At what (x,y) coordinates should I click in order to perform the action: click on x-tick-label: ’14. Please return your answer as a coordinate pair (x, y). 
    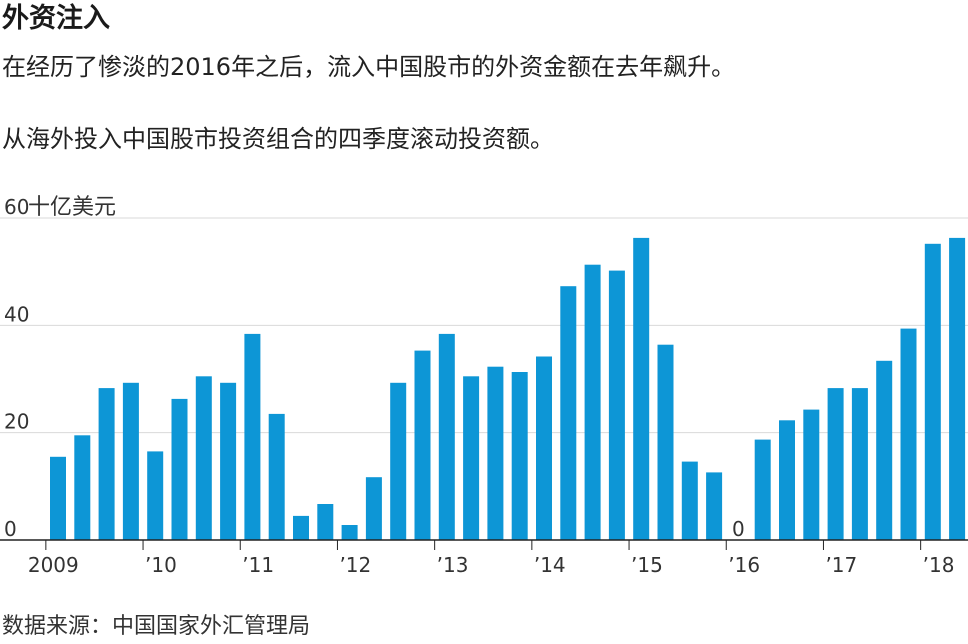
    Looking at the image, I should click on (550, 565).